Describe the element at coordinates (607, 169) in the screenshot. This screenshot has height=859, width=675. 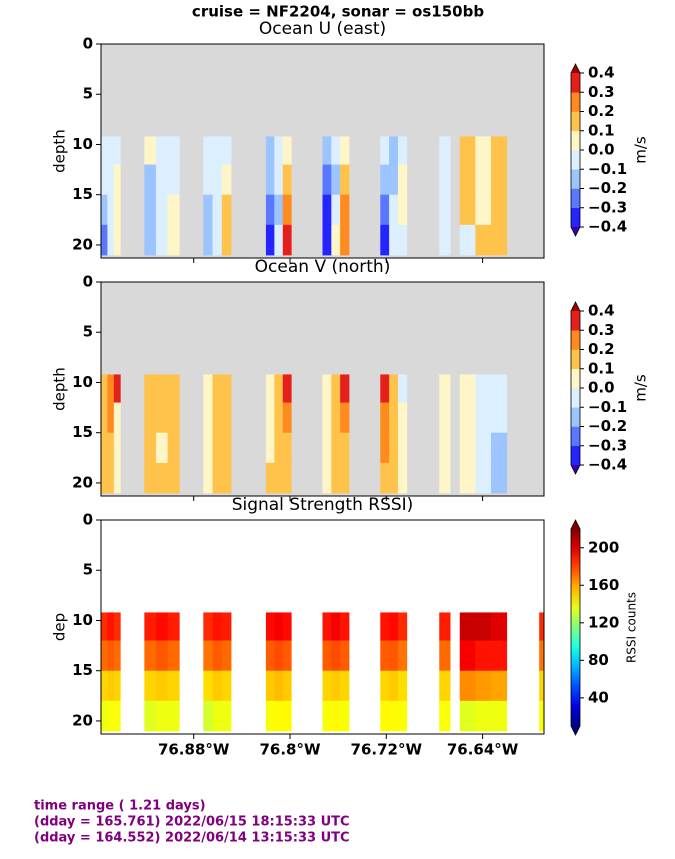
I see `colorbar-tick-label: −0.1` at that location.